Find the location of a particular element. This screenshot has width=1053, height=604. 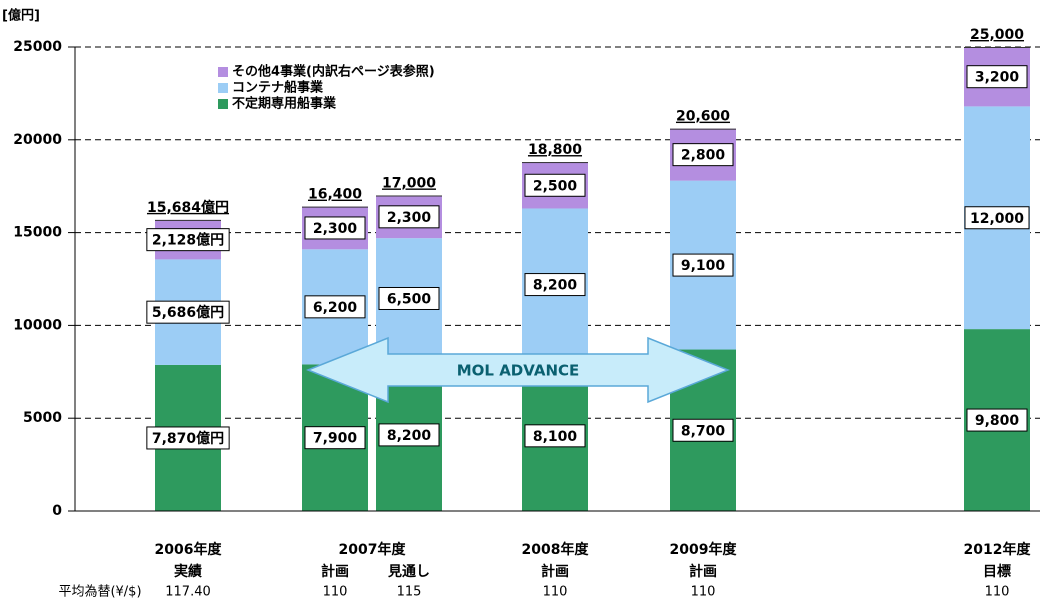

value-label: 9,100 is located at coordinates (703, 266).